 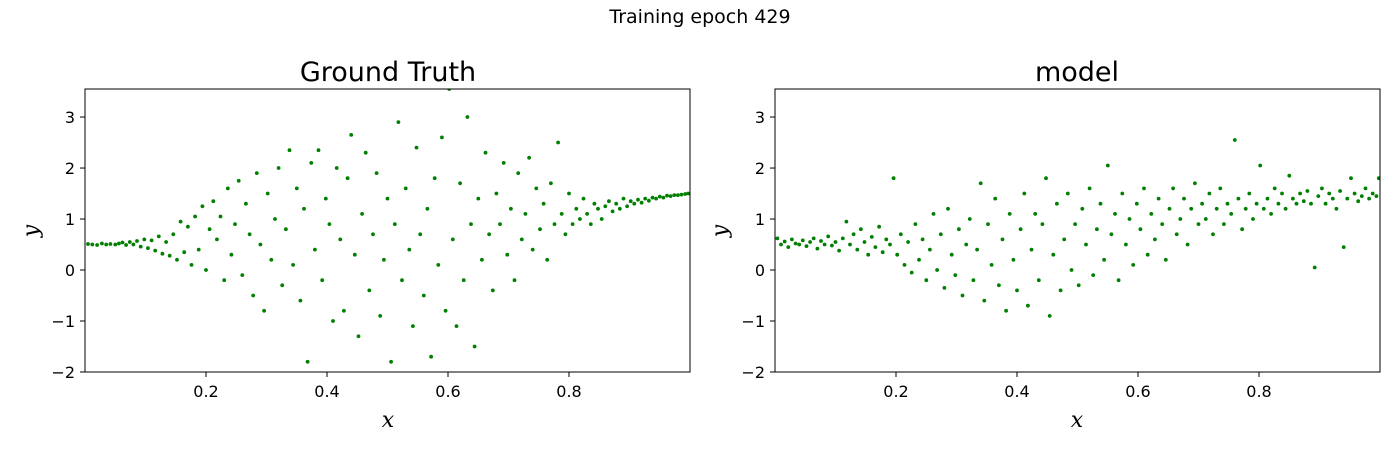 I want to click on x-tick-label: 0.4, so click(x=326, y=391).